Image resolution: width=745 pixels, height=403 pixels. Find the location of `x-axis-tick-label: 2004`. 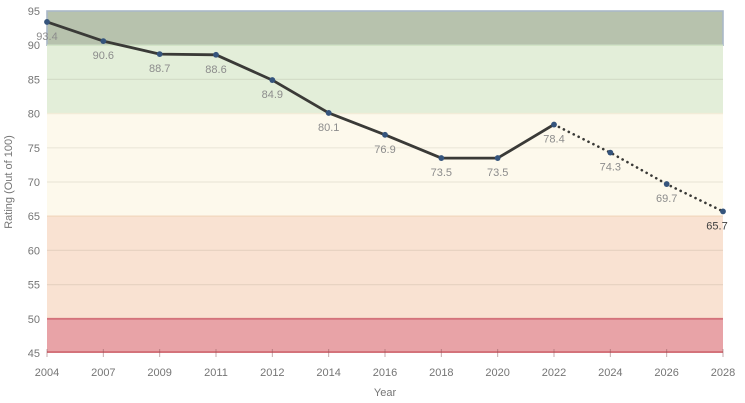

x-axis-tick-label: 2004 is located at coordinates (47, 373).